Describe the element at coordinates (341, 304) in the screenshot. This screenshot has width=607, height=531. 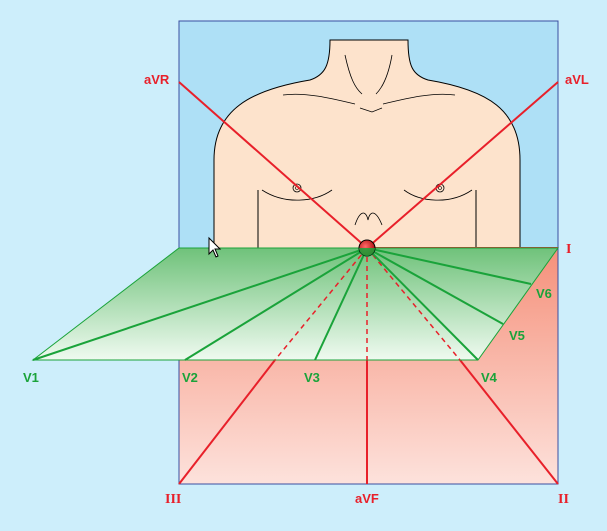
I see `lead-line-v3` at that location.